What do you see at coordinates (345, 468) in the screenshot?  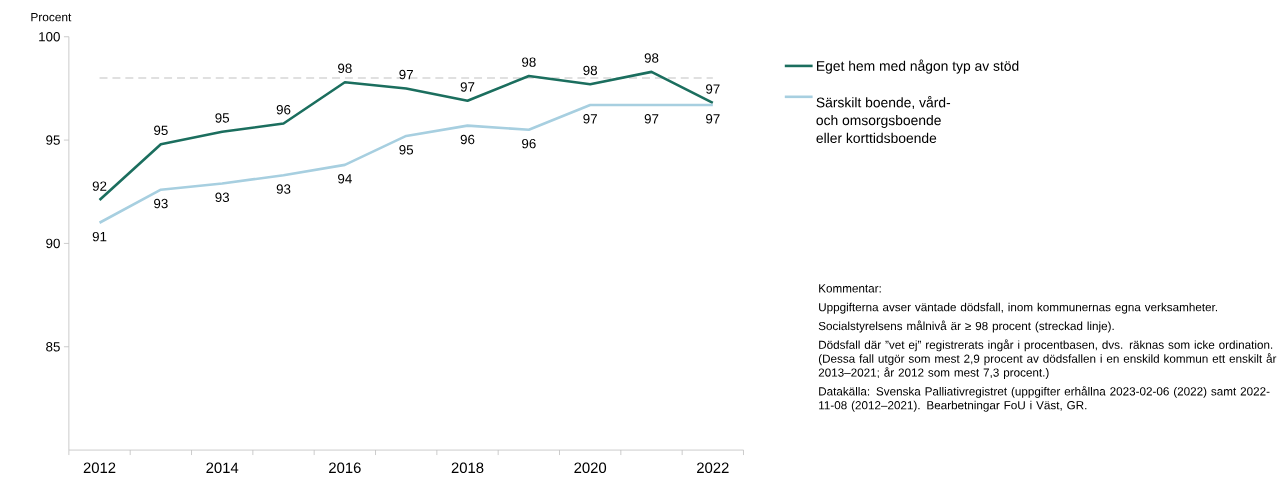 I see `x-tick-label: 2016` at bounding box center [345, 468].